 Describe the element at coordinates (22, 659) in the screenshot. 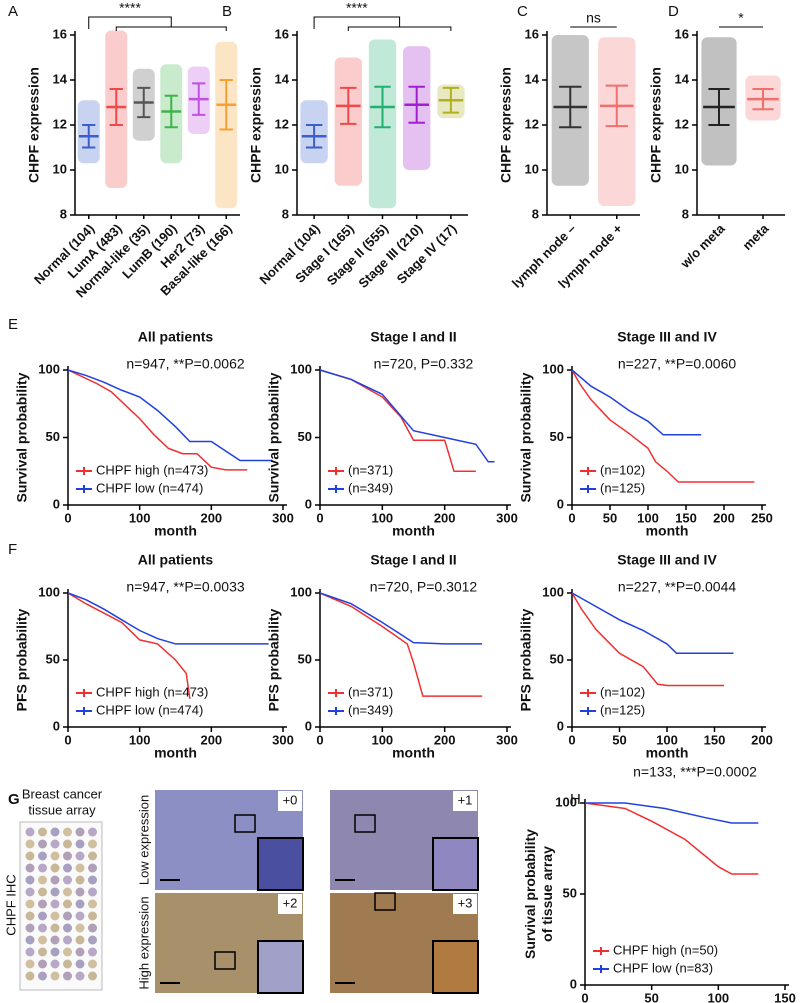

I see `y-axis-label: PFS probability` at that location.